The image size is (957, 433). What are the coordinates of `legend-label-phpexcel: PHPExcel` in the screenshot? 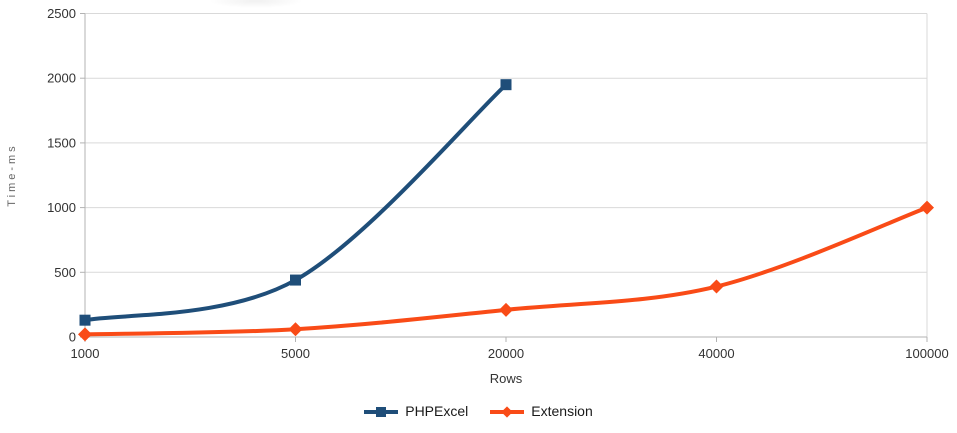 It's located at (437, 411).